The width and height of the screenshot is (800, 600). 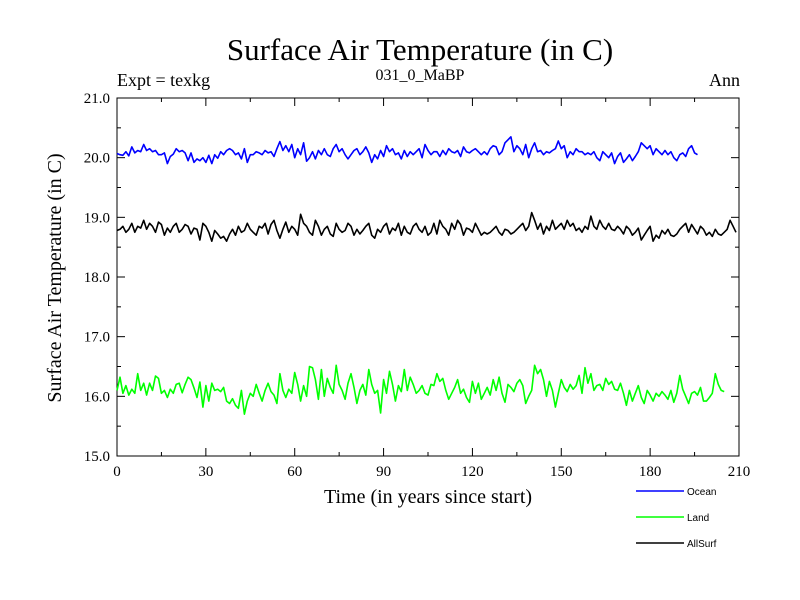 I want to click on y-axis-label: Surface Air Temperature (in C), so click(x=55, y=277).